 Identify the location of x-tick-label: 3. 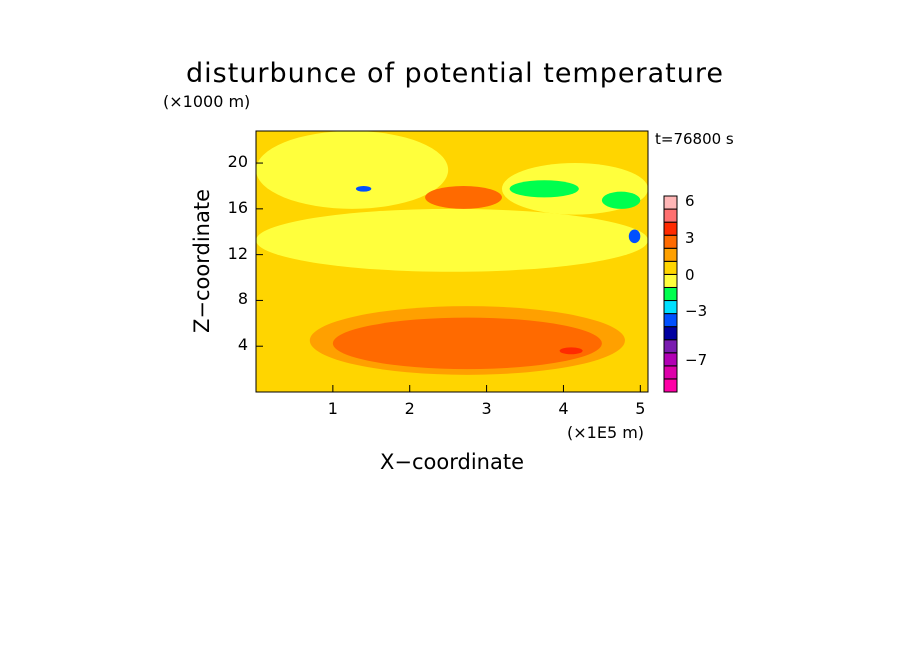
(486, 408).